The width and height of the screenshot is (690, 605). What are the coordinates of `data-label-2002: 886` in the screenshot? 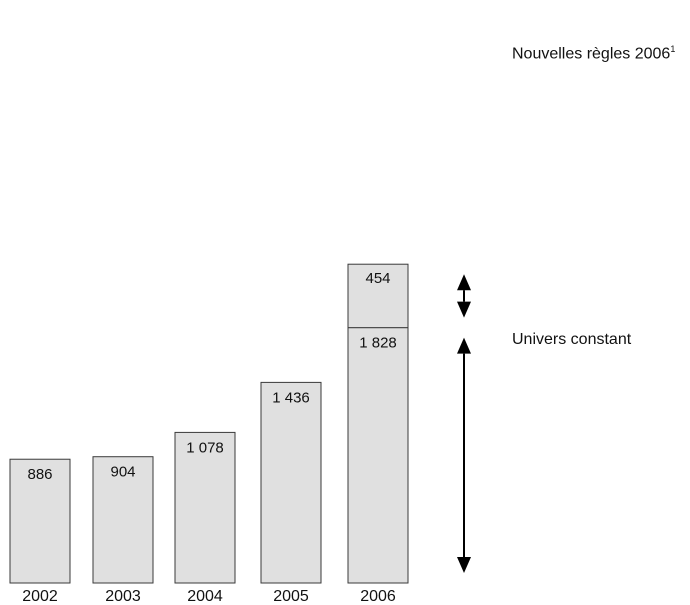 It's located at (39, 474).